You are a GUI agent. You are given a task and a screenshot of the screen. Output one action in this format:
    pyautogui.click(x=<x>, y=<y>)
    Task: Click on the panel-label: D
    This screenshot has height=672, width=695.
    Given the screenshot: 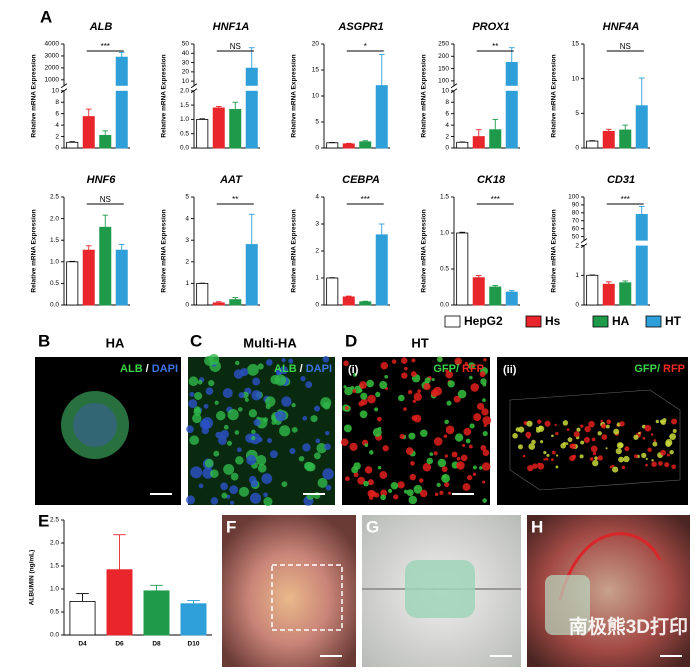 What is the action you would take?
    pyautogui.click(x=351, y=340)
    